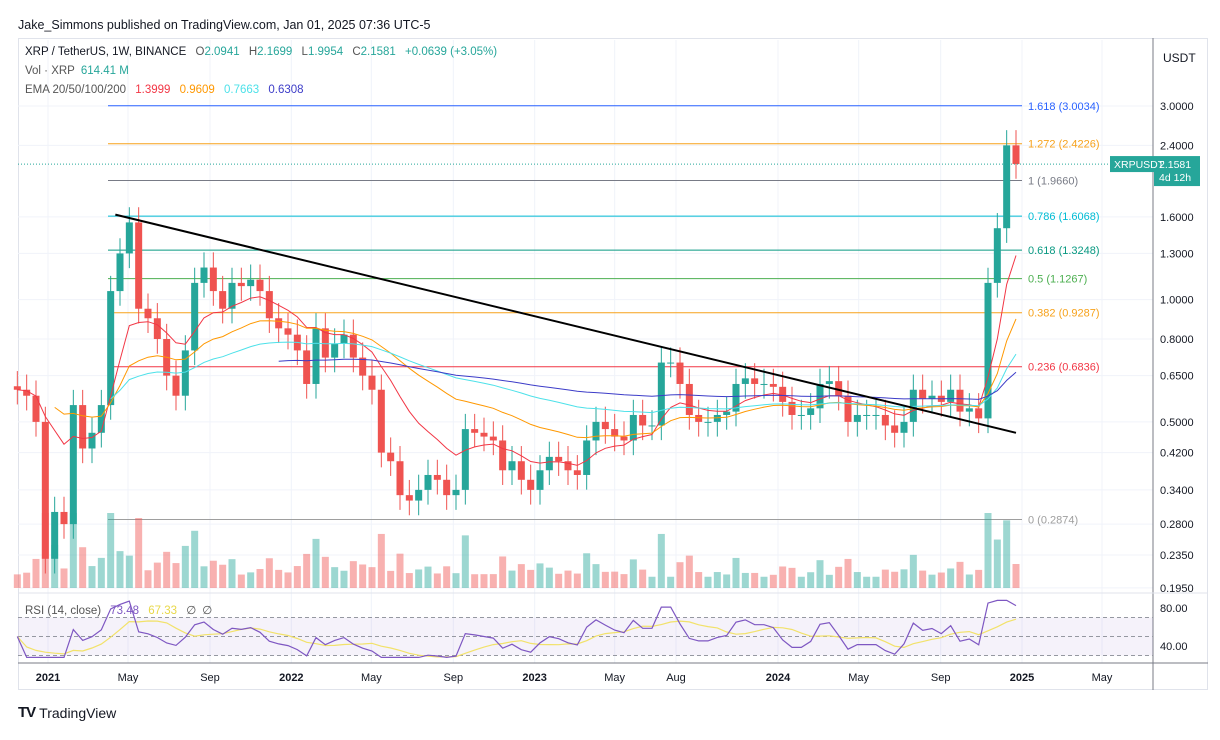 This screenshot has height=740, width=1220. Describe the element at coordinates (48, 678) in the screenshot. I see `time-tick: 2021` at that location.